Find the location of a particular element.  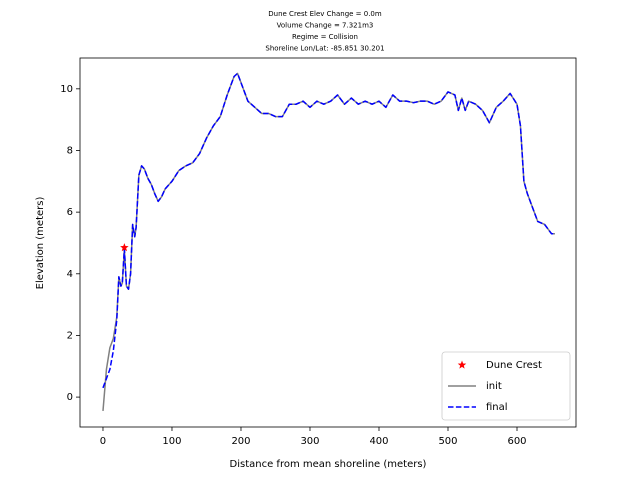

x-tick-label: 500 is located at coordinates (447, 441).